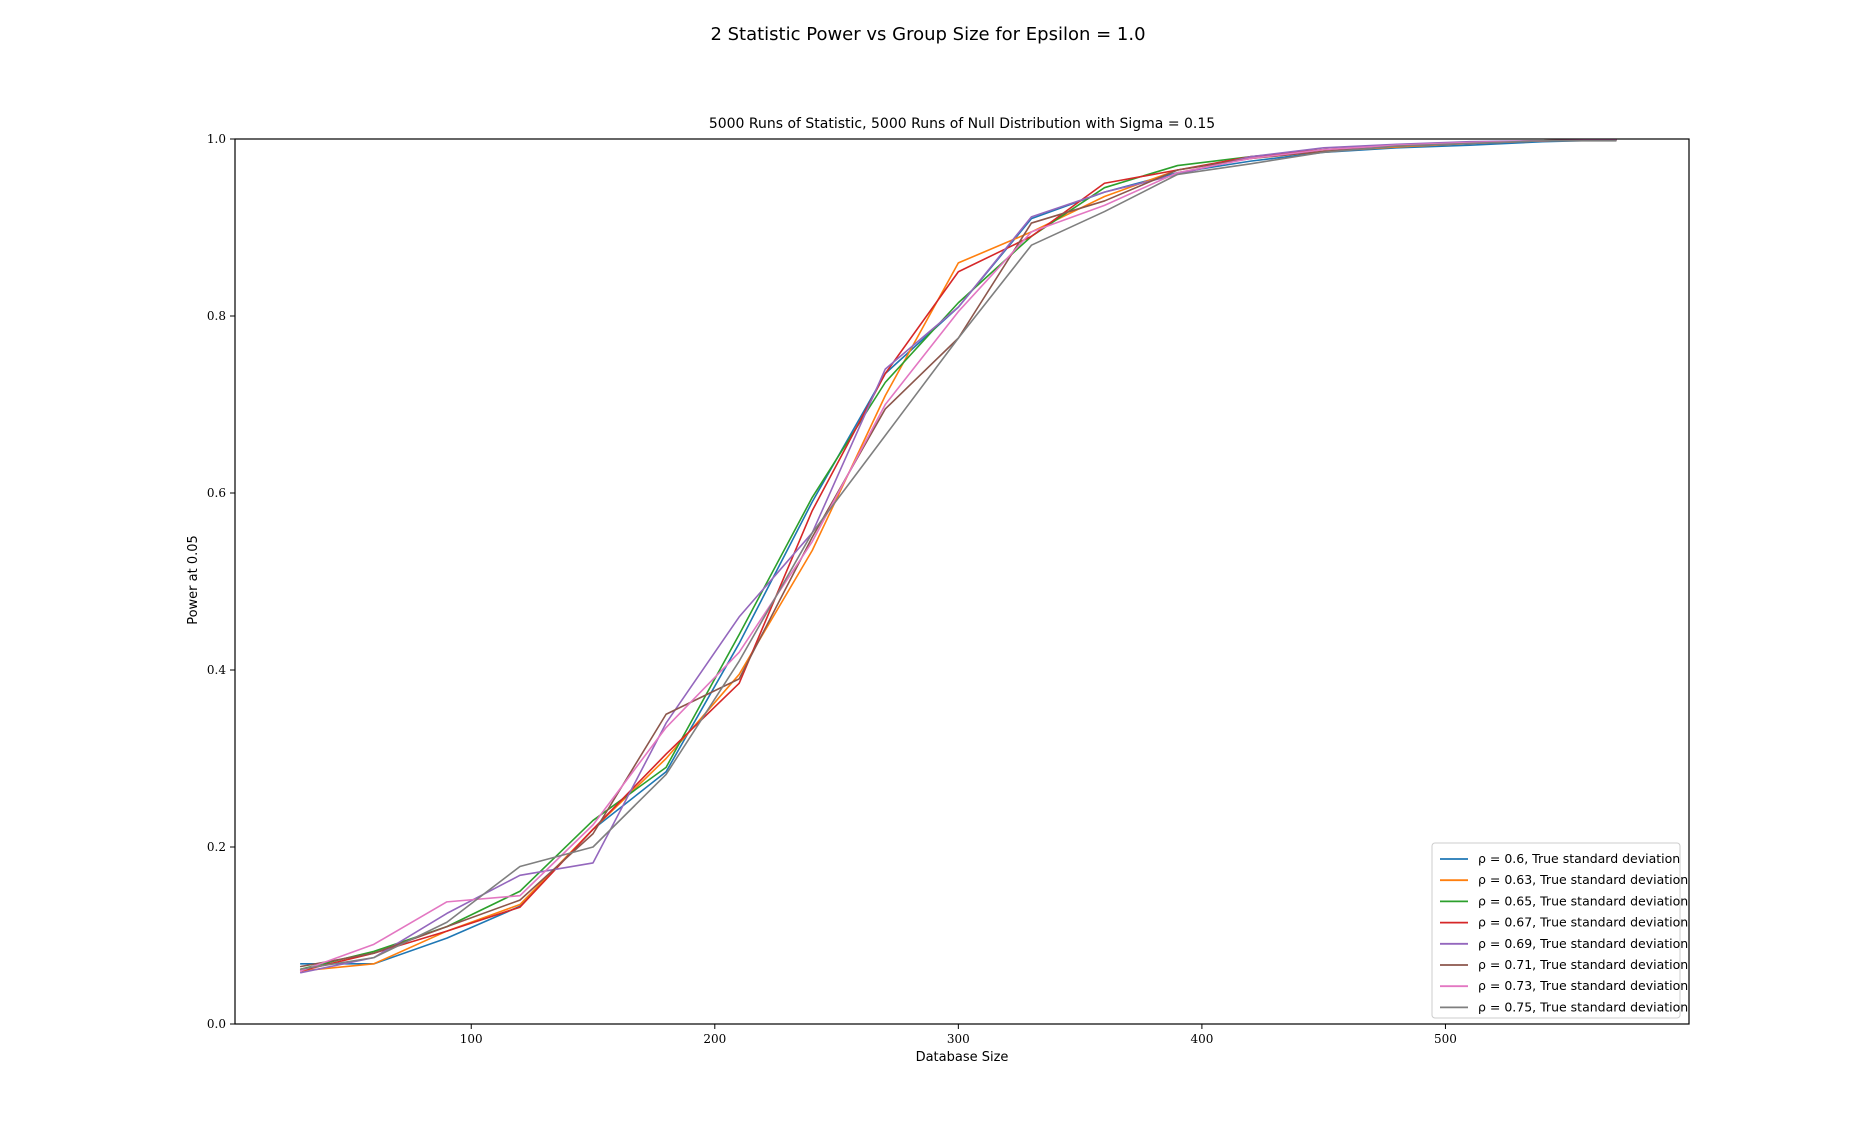 The image size is (1855, 1138). Describe the element at coordinates (216, 316) in the screenshot. I see `y-tick-label: 0.8` at that location.